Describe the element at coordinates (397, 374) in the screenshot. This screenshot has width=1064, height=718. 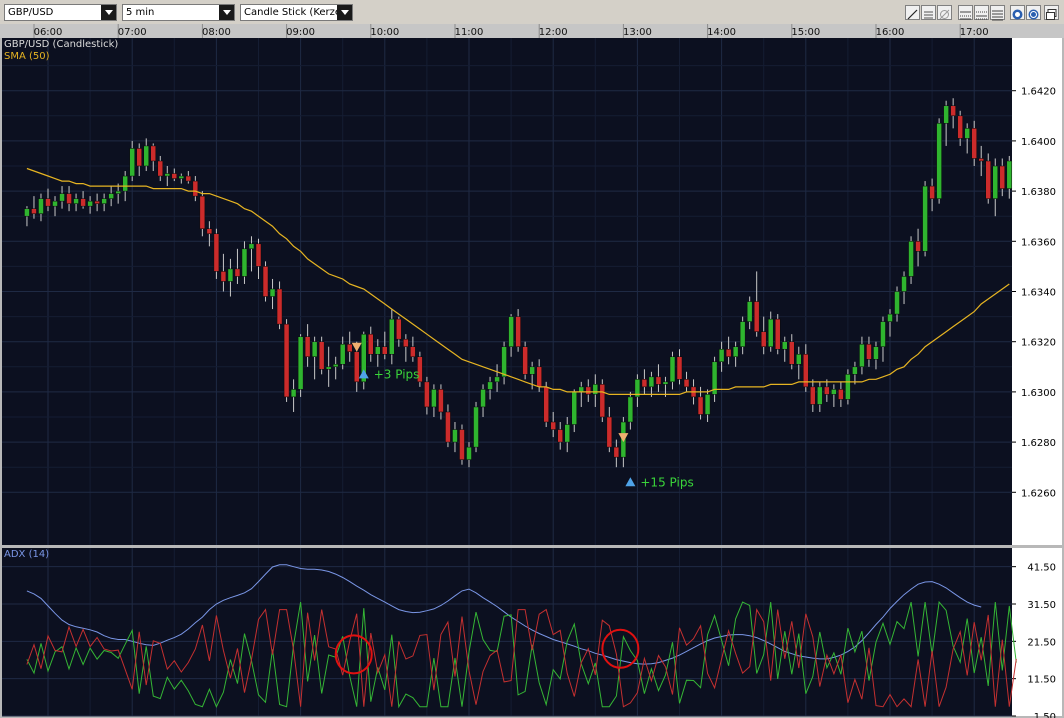
I see `pips-label: +3 Pips` at that location.